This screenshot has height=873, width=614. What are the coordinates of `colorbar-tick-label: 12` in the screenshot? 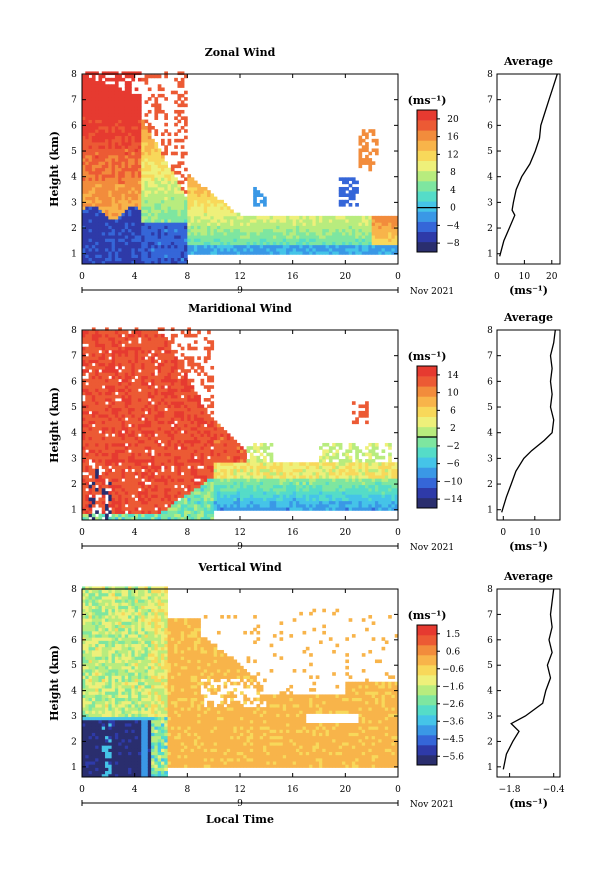 It's located at (452, 155).